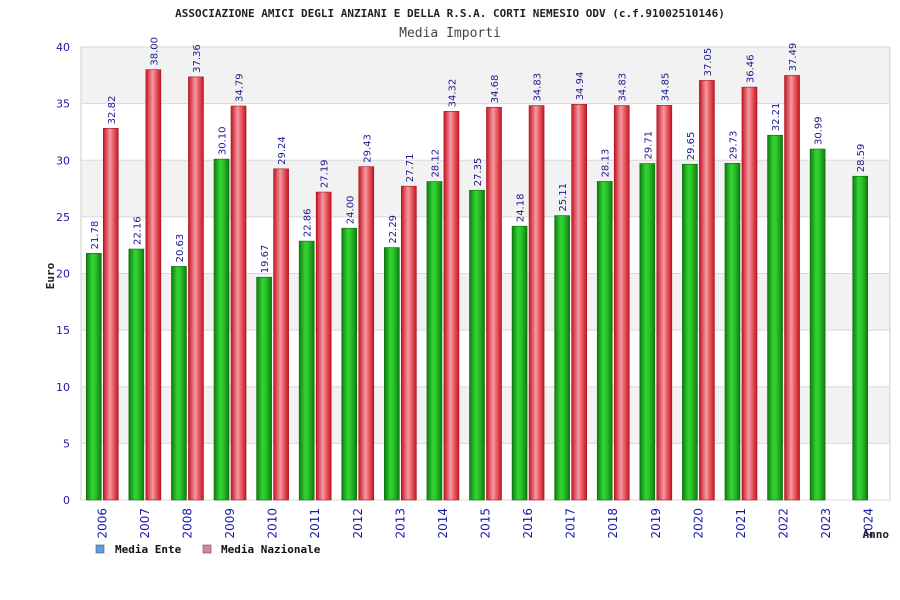  I want to click on x-tick-label: 2021, so click(741, 523).